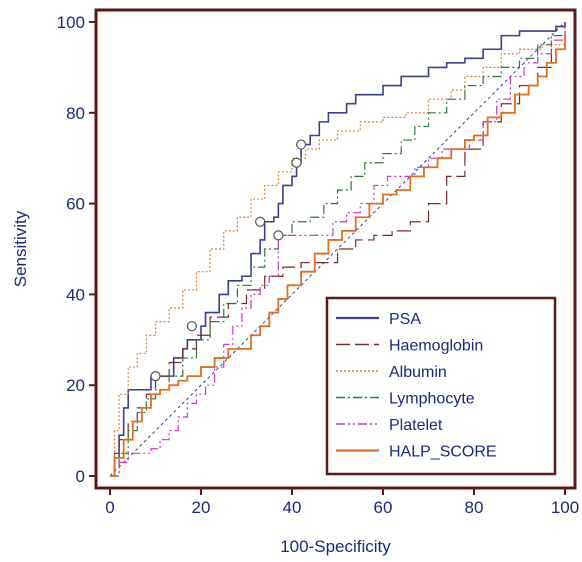  I want to click on legend-label: Albumin, so click(418, 372).